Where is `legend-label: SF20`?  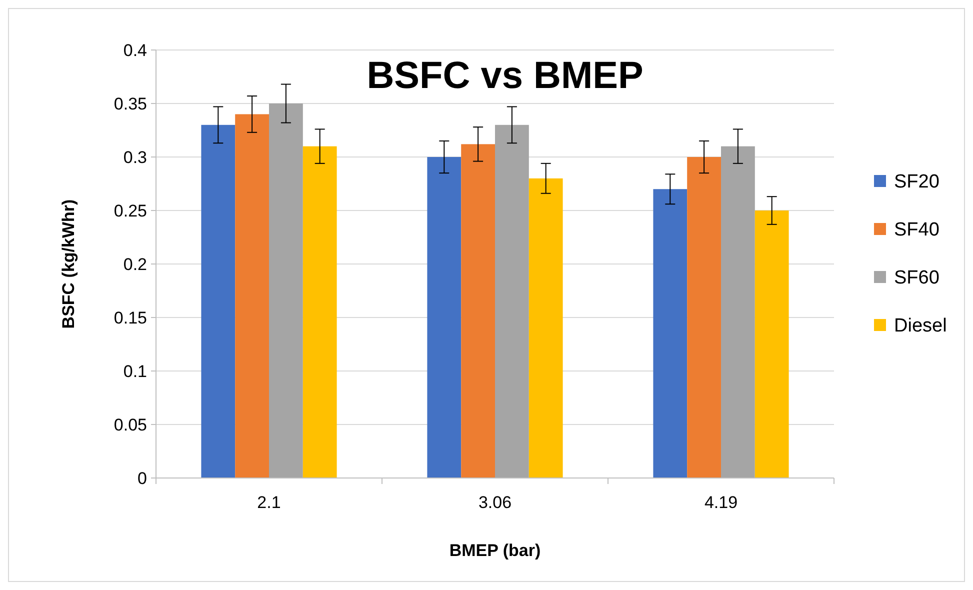
legend-label: SF20 is located at coordinates (917, 182).